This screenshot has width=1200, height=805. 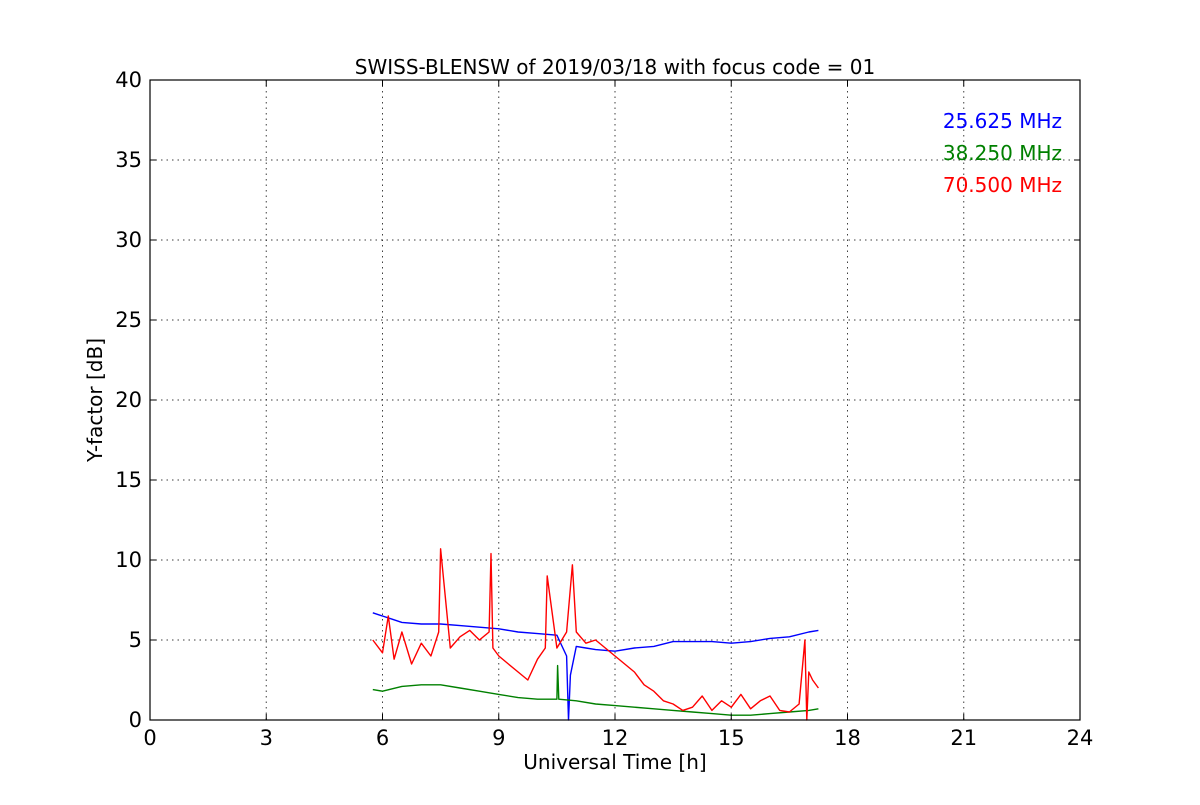 What do you see at coordinates (149, 738) in the screenshot?
I see `x-tick-label: 0` at bounding box center [149, 738].